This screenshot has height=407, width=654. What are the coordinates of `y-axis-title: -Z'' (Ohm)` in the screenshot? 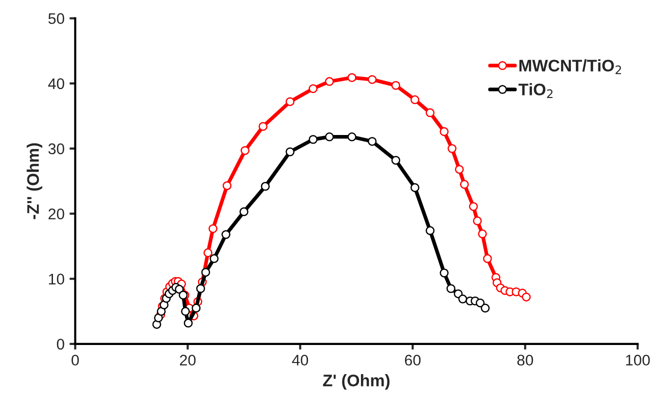 It's located at (34, 181).